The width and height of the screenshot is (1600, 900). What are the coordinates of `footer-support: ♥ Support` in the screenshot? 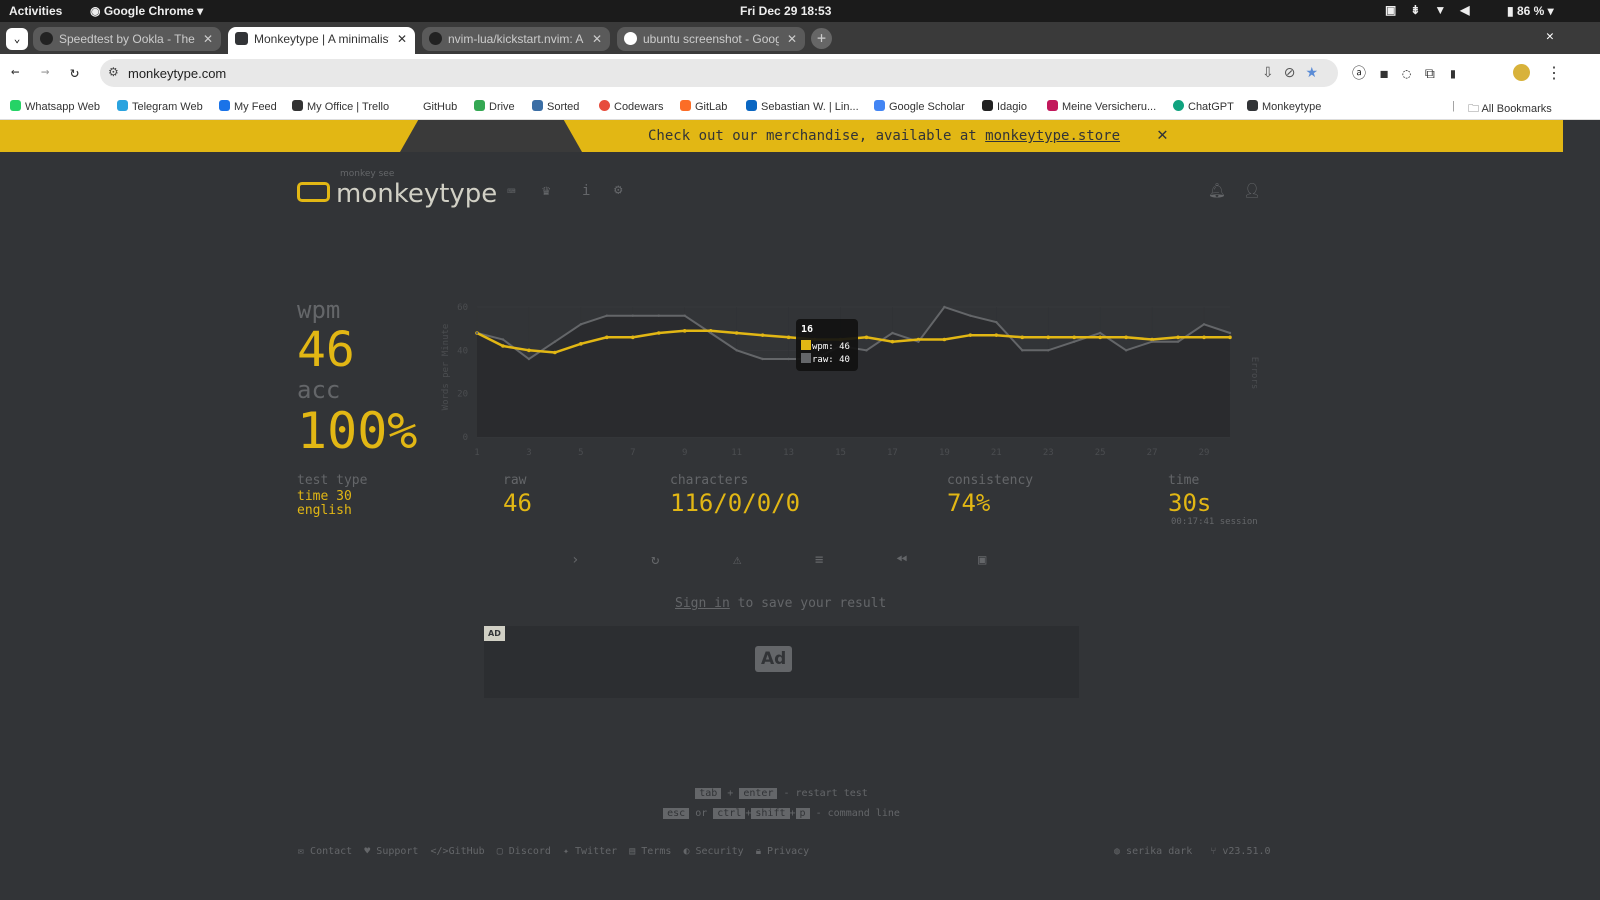 It's located at (391, 851).